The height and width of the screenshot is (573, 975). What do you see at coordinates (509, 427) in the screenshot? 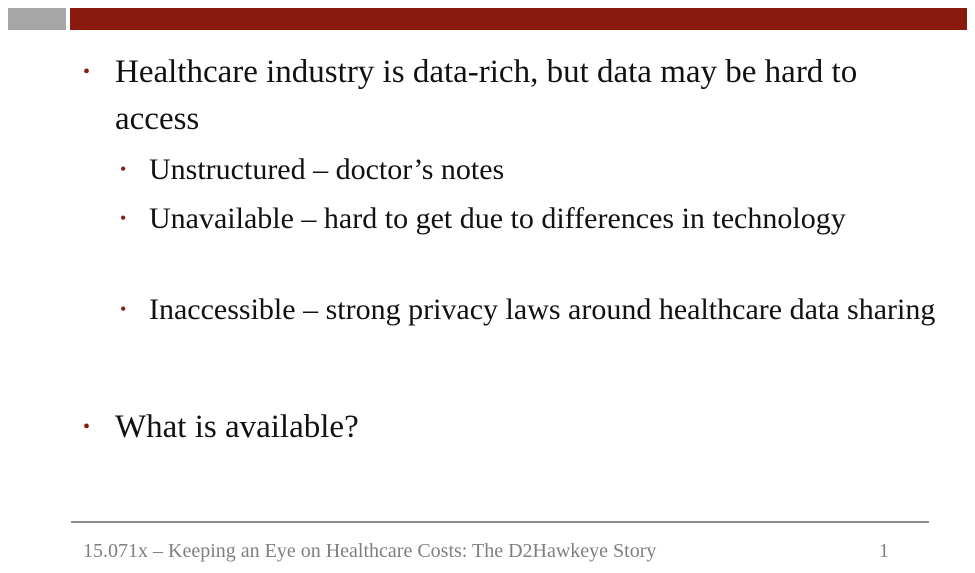
I see `bullet-item-level1: • What is available?` at bounding box center [509, 427].